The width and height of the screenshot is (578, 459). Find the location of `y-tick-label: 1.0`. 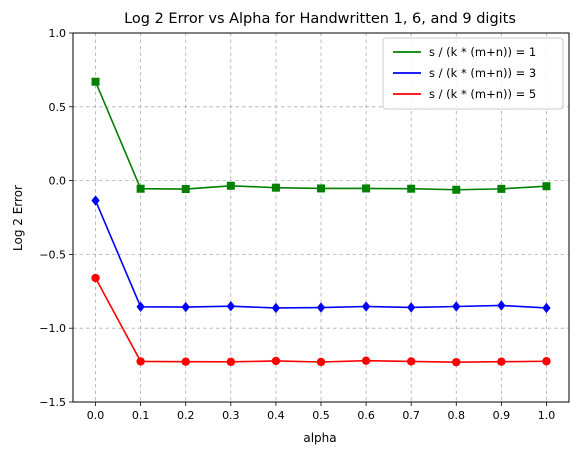

y-tick-label: 1.0 is located at coordinates (58, 33).